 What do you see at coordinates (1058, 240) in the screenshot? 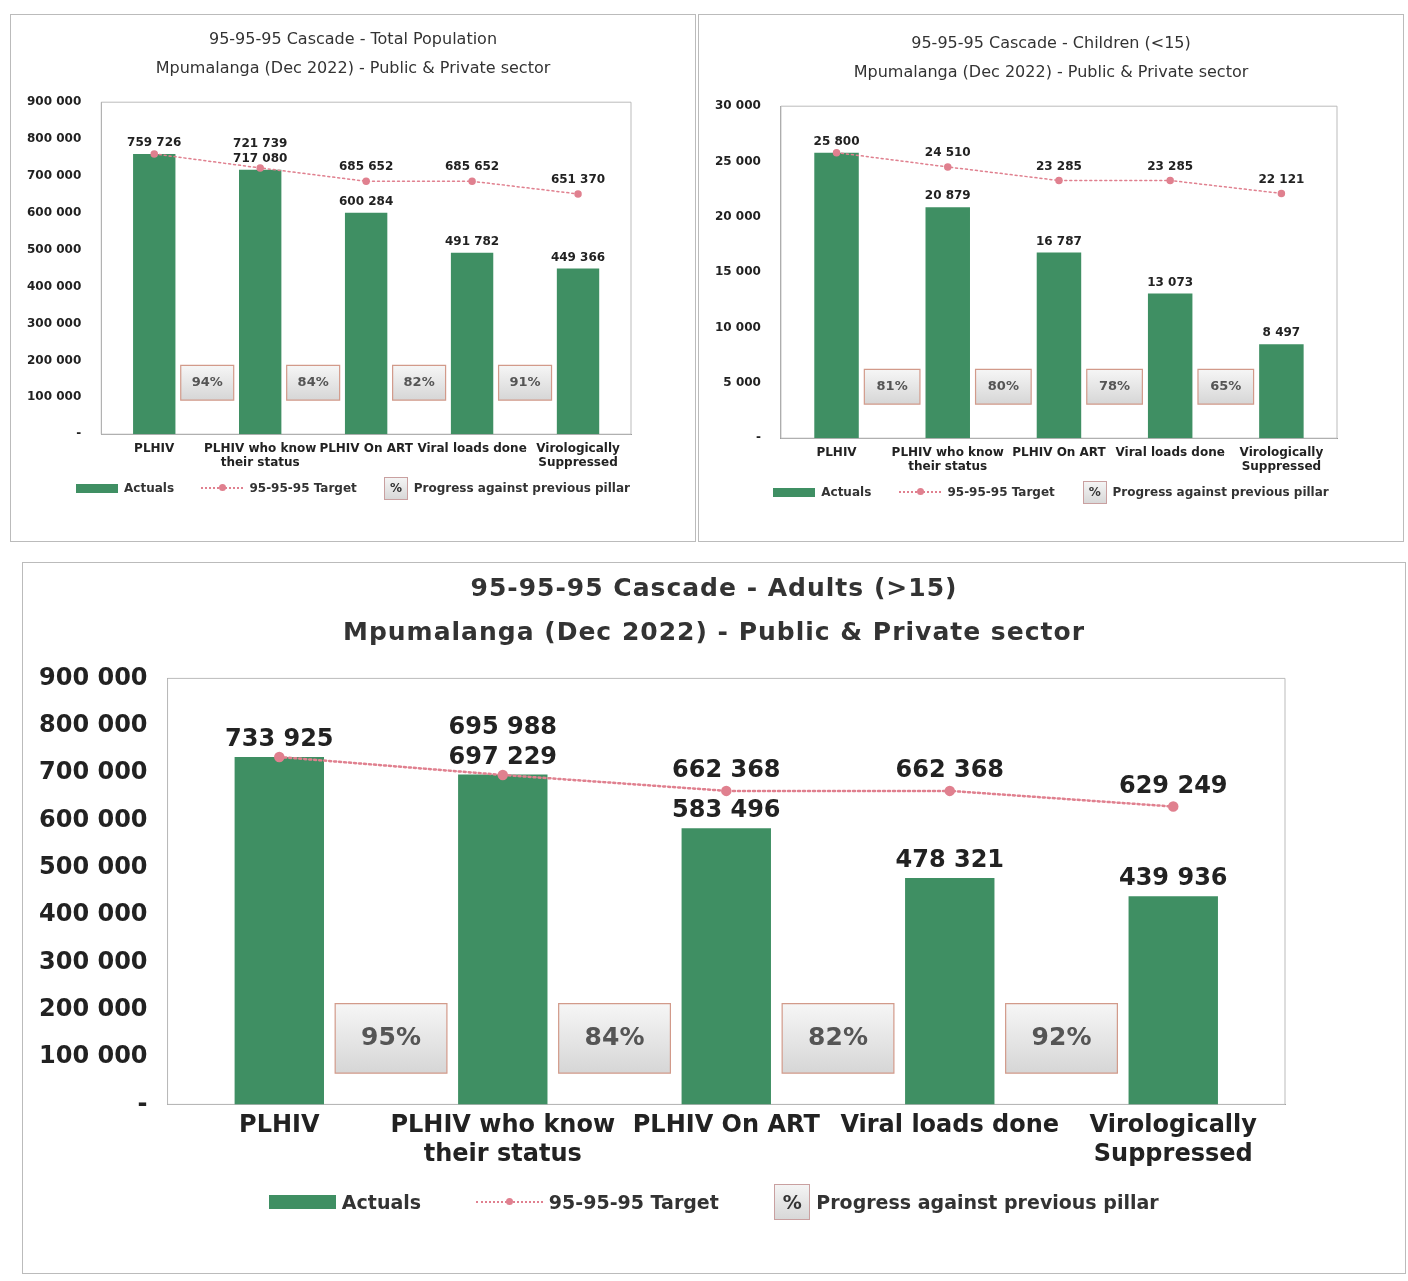
I see `data-label: 16 787` at bounding box center [1058, 240].